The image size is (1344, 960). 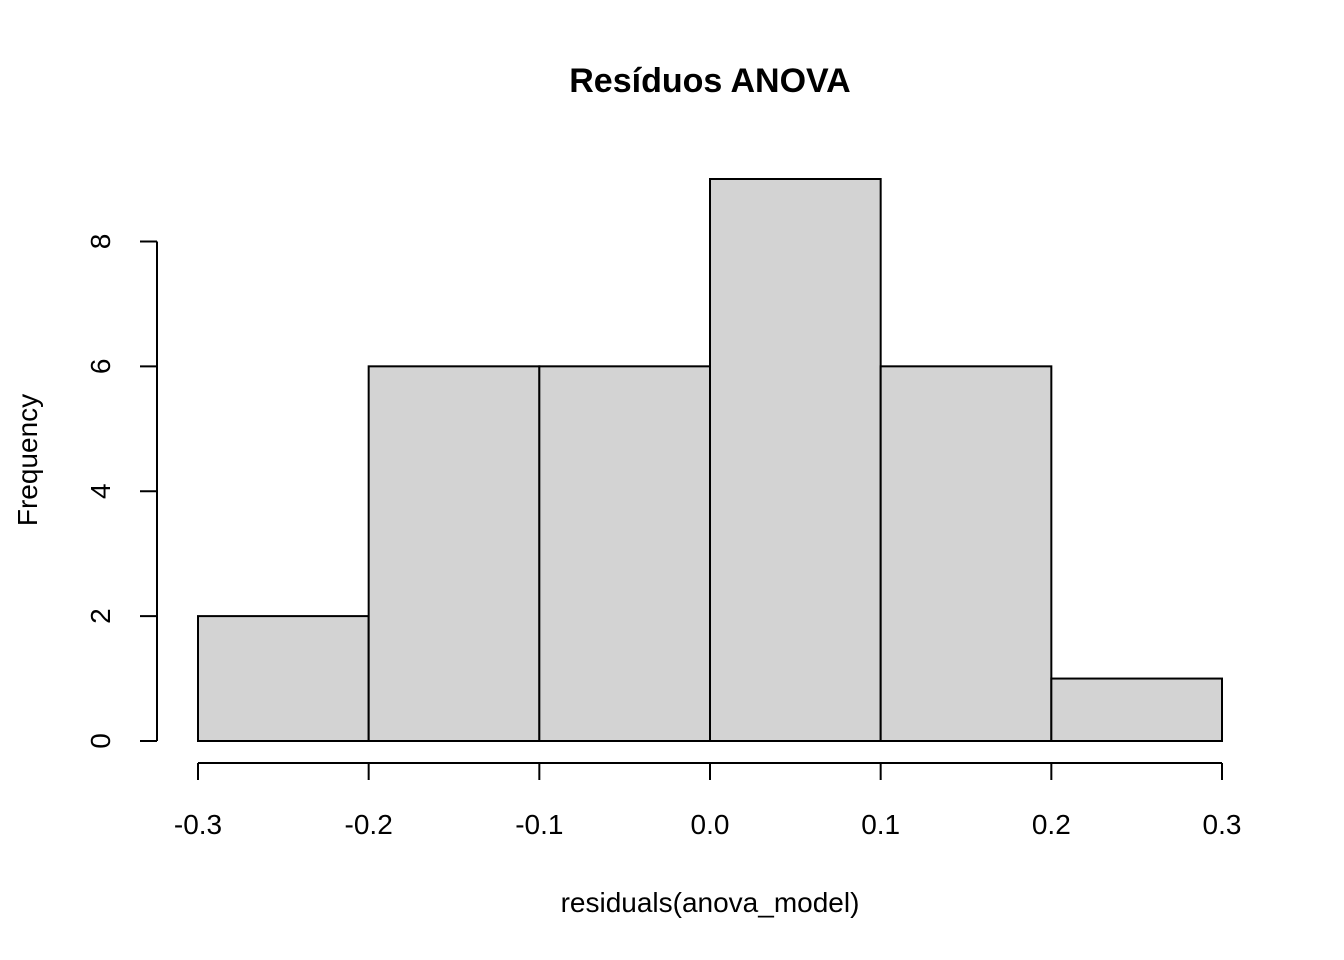 I want to click on x-tick-label: -0.3, so click(x=198, y=824).